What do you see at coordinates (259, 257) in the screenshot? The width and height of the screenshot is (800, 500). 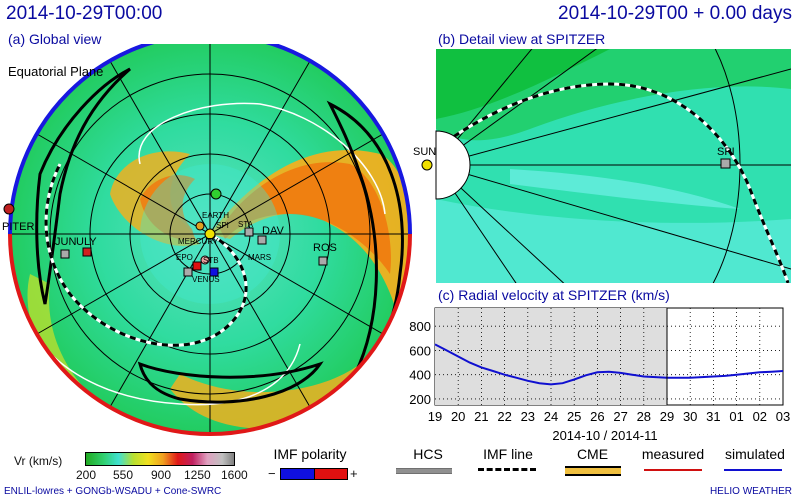 I see `object-label-mars: MARS` at bounding box center [259, 257].